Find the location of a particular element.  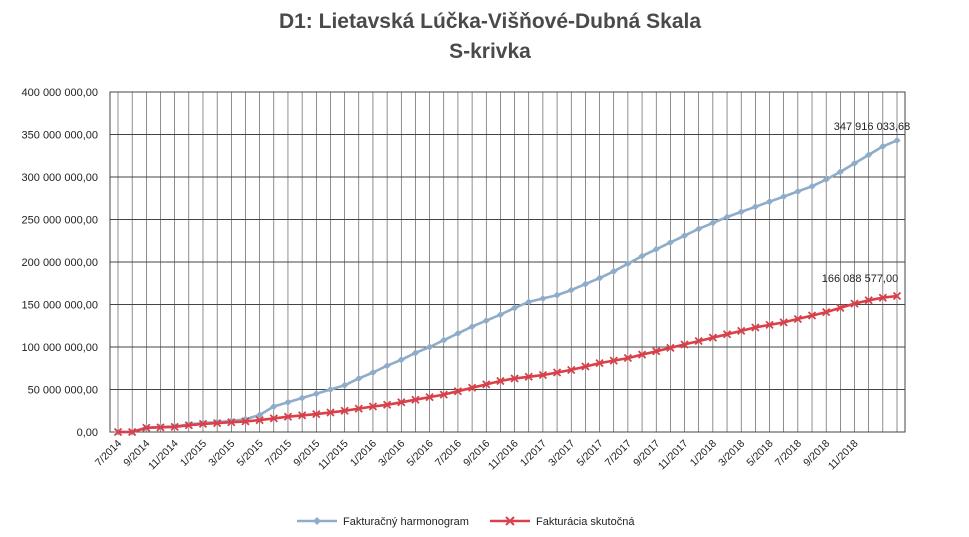

y-tick-label: 150 000 000,00 is located at coordinates (60, 306).